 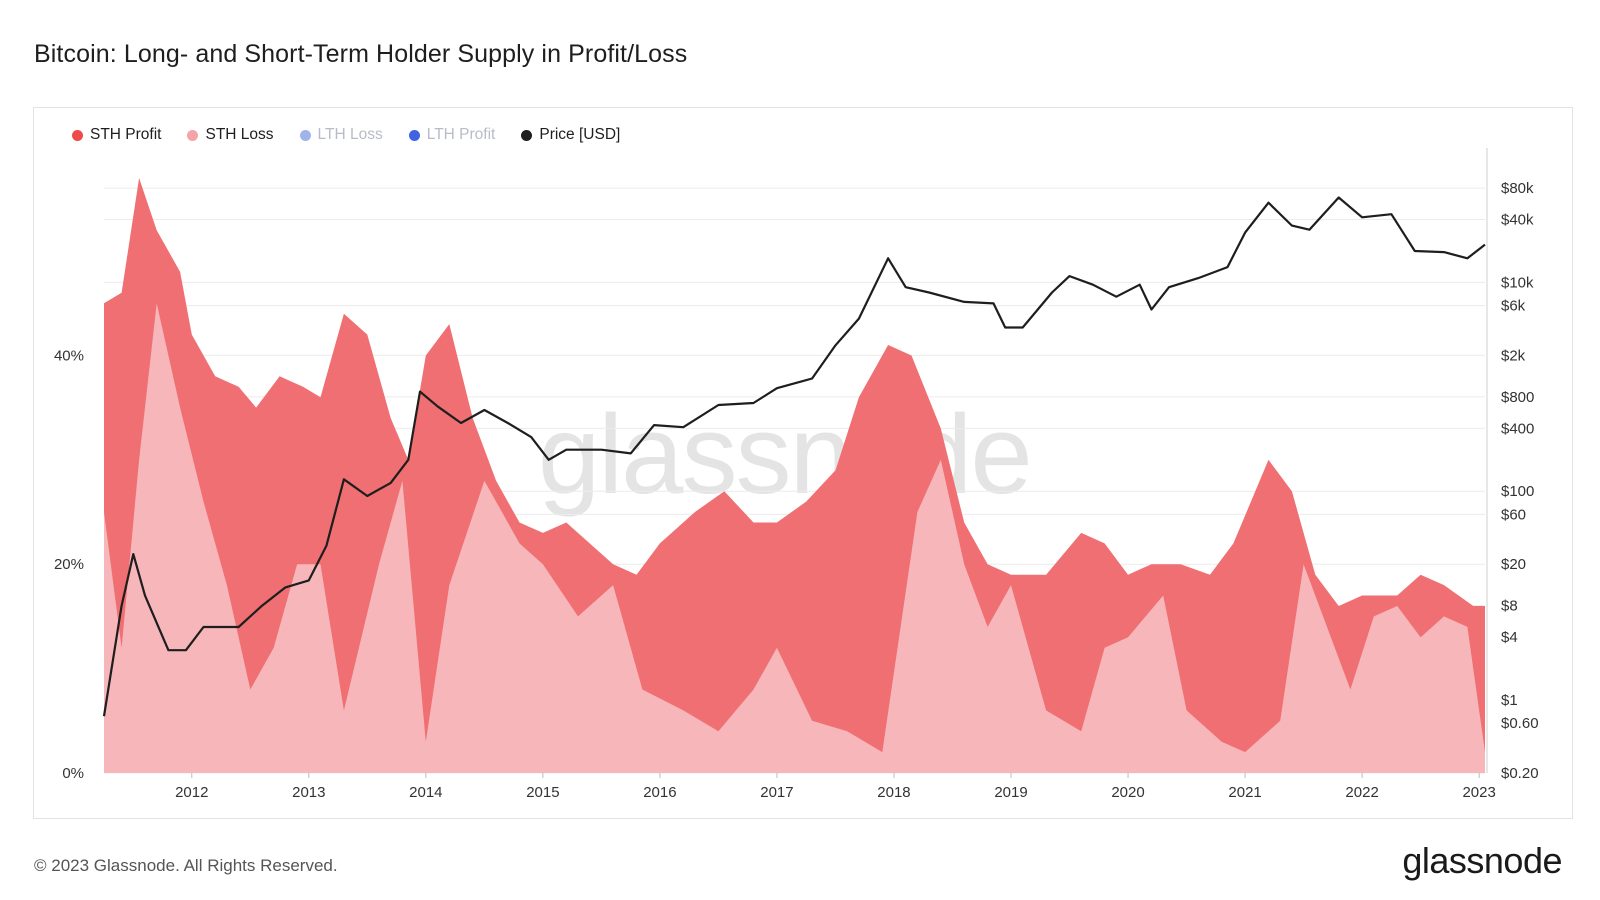 I want to click on x-tick-label: 2013, so click(x=308, y=792).